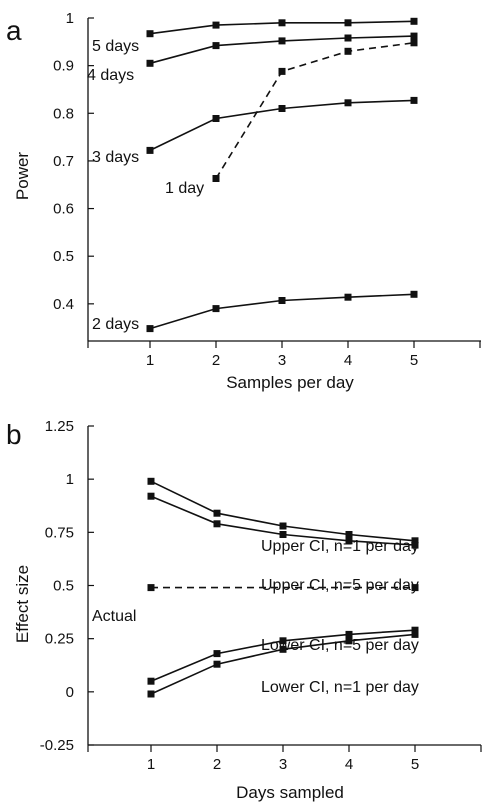  I want to click on series-line, so click(315, 110).